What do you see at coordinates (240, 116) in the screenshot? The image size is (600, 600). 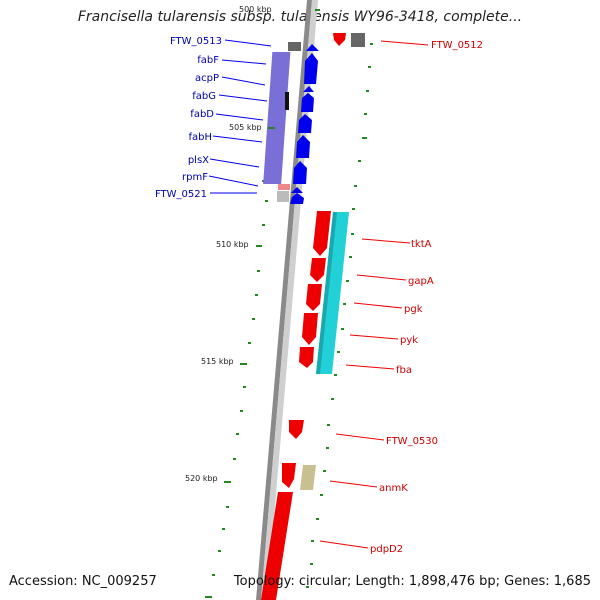 I see `forward-leaders` at bounding box center [240, 116].